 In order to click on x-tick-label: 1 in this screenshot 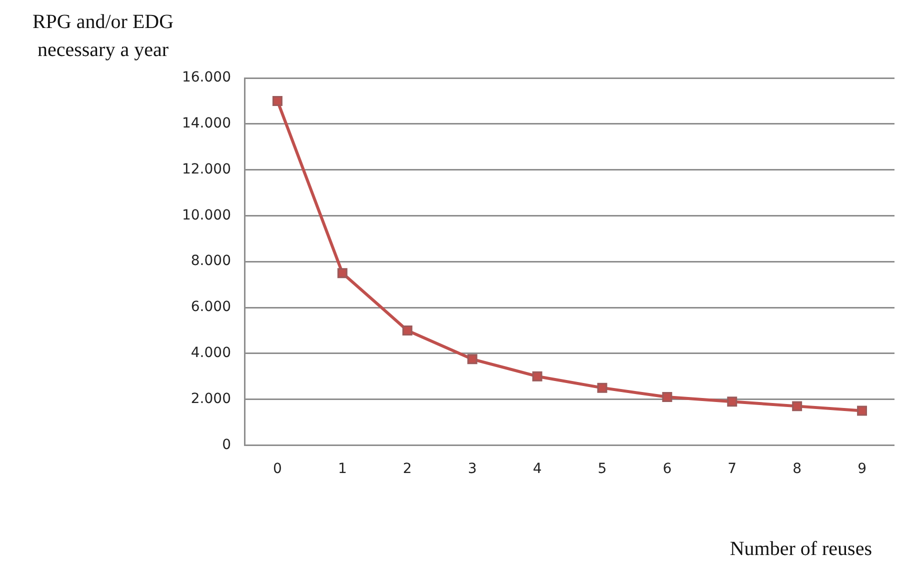, I will do `click(342, 469)`.